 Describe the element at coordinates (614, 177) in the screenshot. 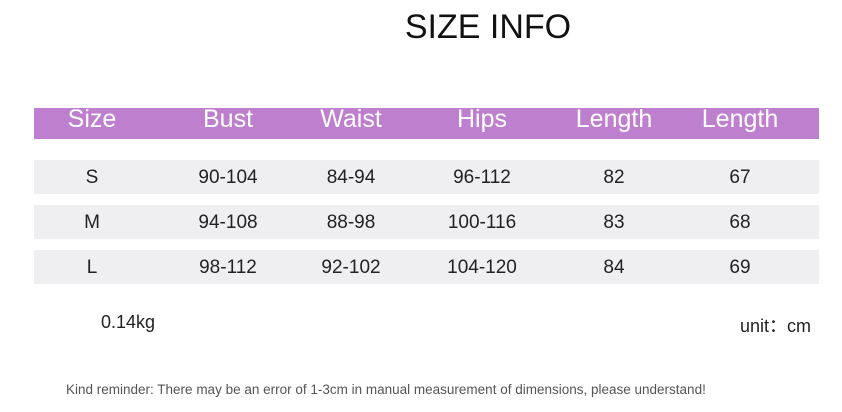

I see `table-cell: 82` at that location.